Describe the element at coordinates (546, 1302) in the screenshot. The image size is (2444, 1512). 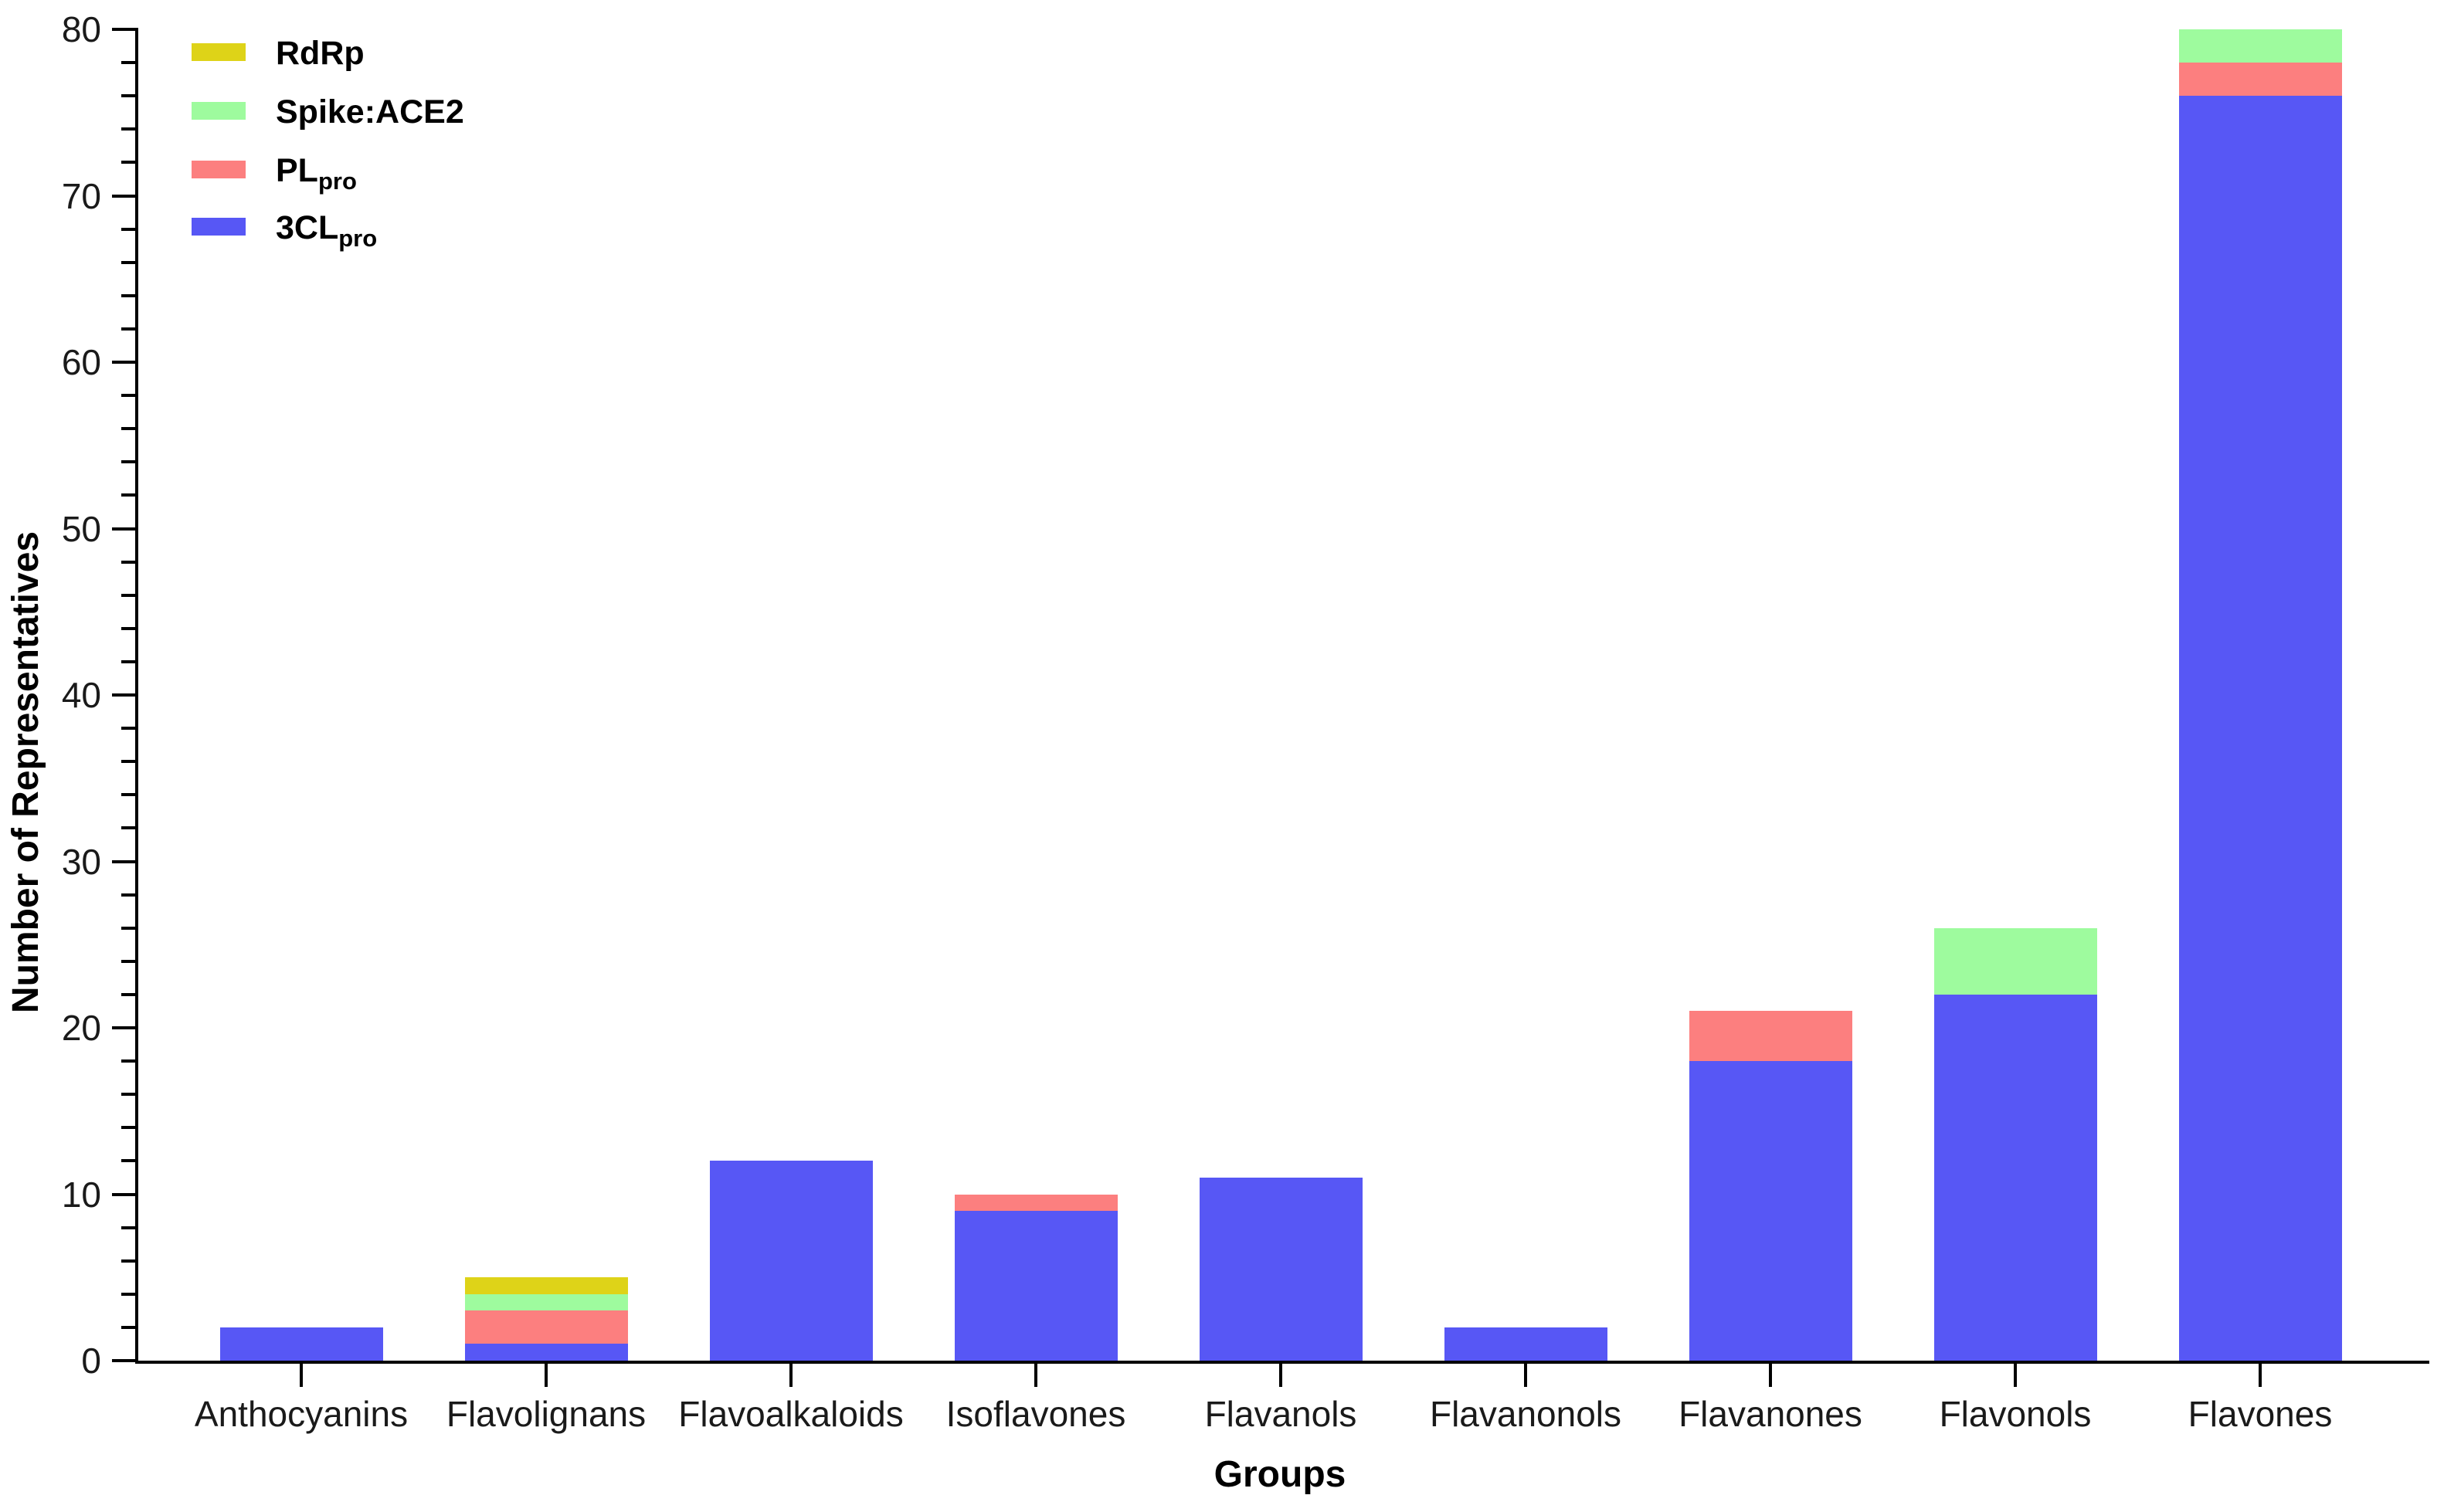
I see `bar-segment-flavolignans-spikeace2` at that location.